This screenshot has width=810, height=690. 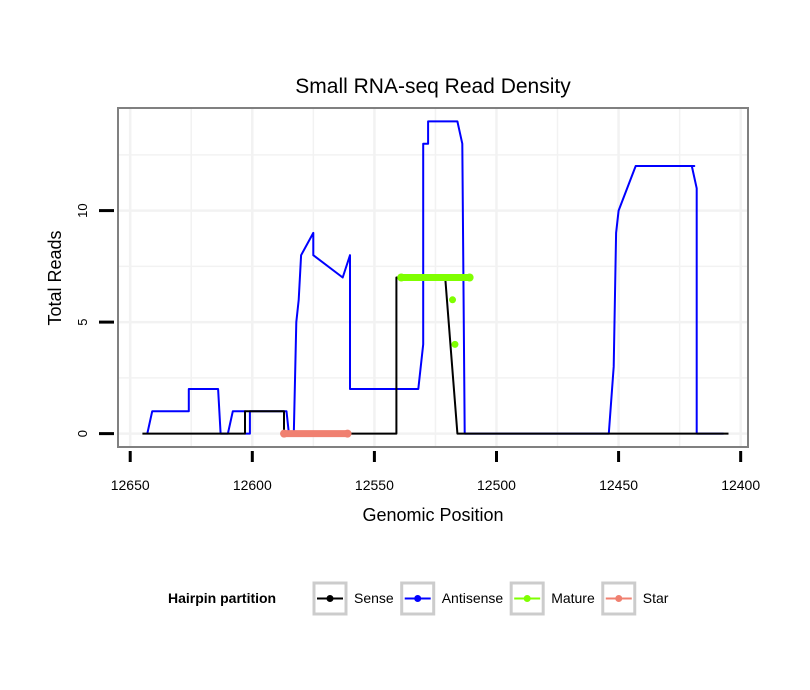 What do you see at coordinates (330, 598) in the screenshot?
I see `legend-dot-sense` at bounding box center [330, 598].